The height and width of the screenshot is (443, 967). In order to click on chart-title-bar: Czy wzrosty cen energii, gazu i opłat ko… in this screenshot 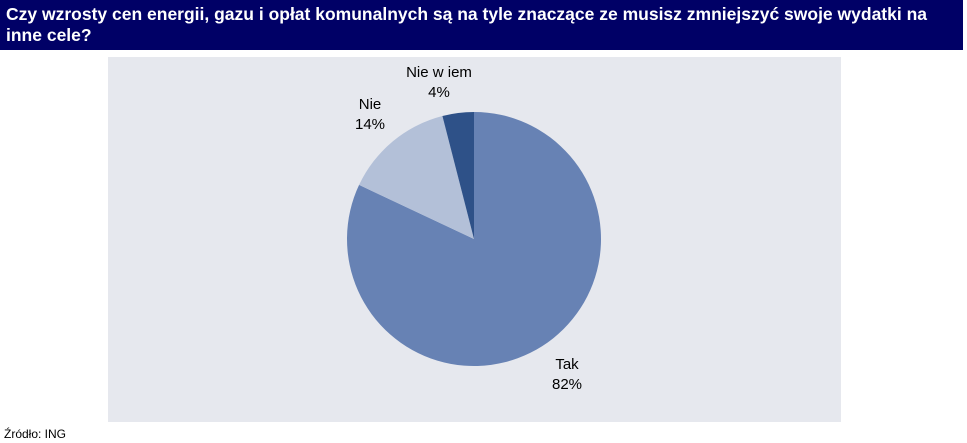, I will do `click(481, 25)`.